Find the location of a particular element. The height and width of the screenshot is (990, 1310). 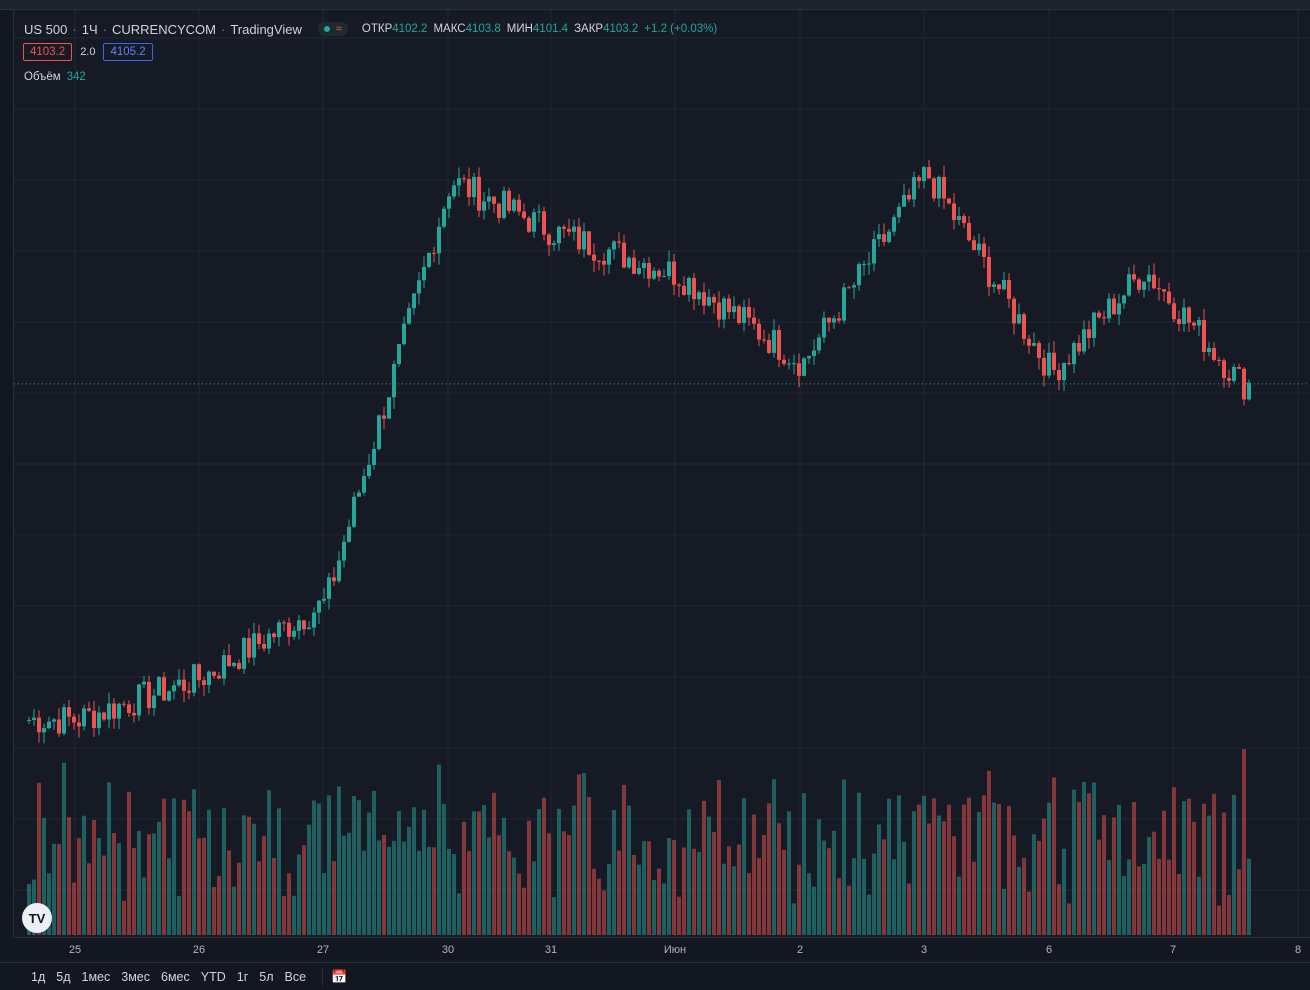

range-button: 1д is located at coordinates (38, 976).